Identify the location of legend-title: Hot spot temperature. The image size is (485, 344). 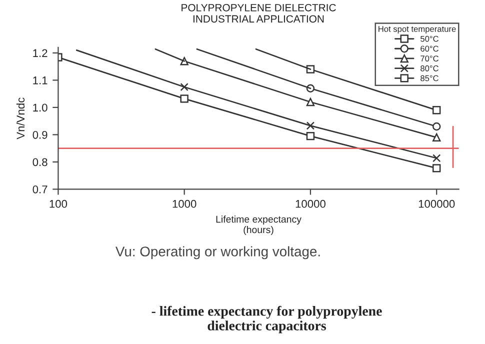
(417, 30).